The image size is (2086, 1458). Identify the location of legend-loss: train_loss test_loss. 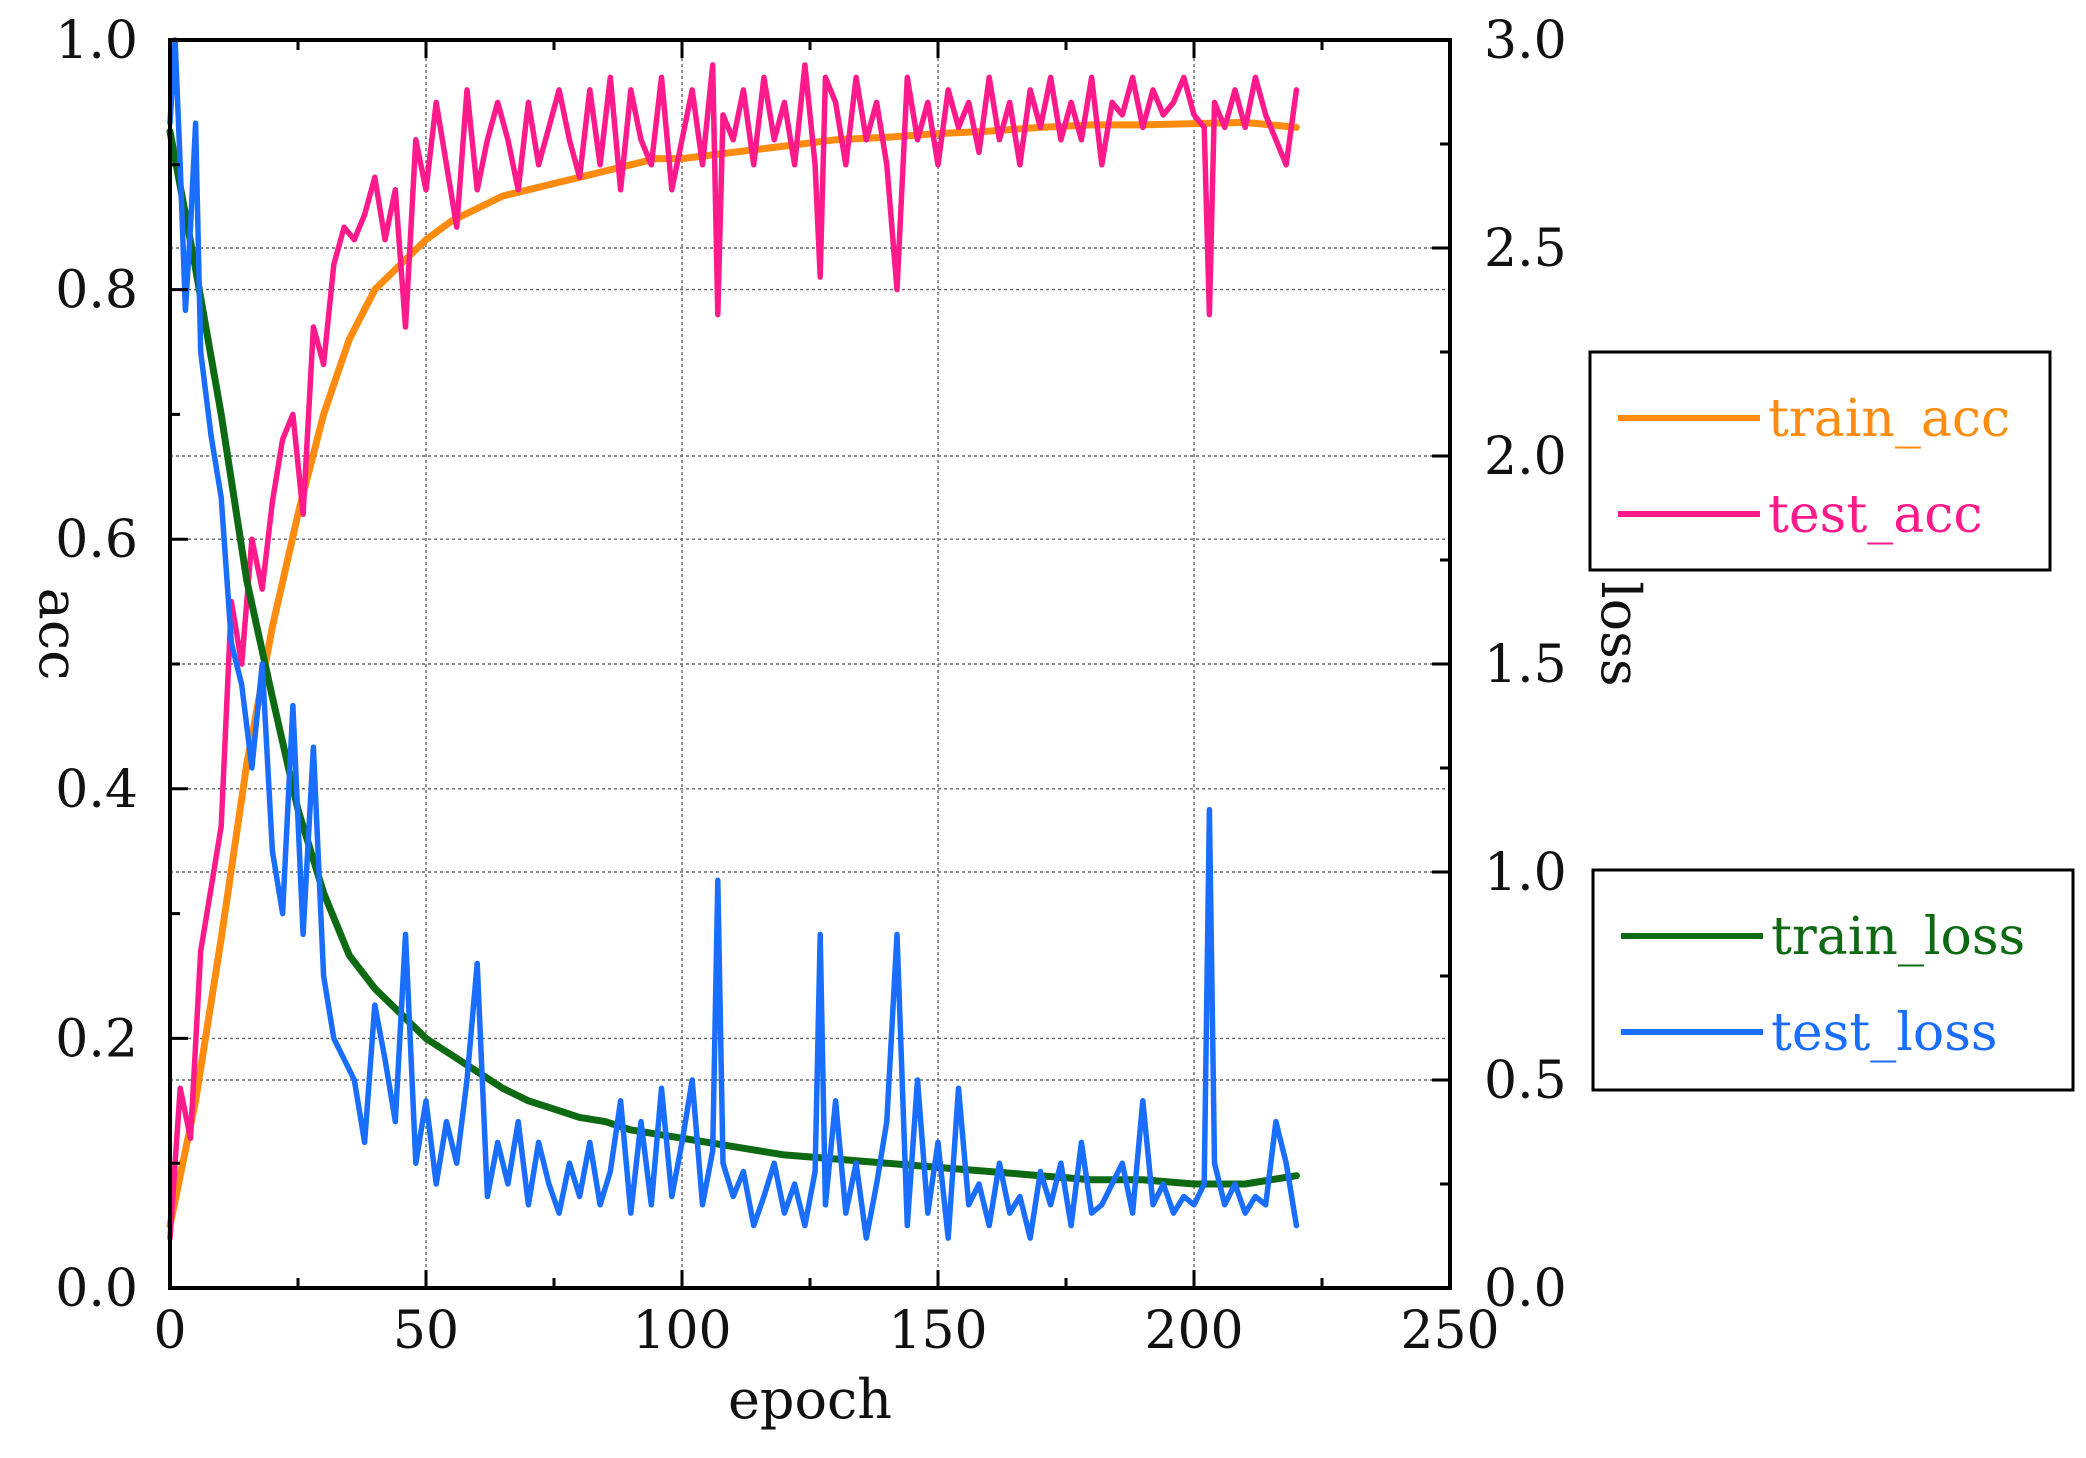
(1833, 980).